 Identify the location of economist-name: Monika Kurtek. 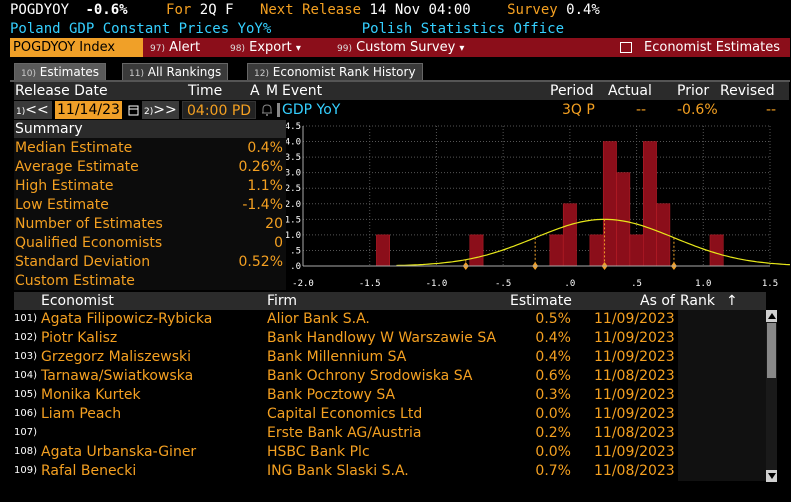
(91, 395).